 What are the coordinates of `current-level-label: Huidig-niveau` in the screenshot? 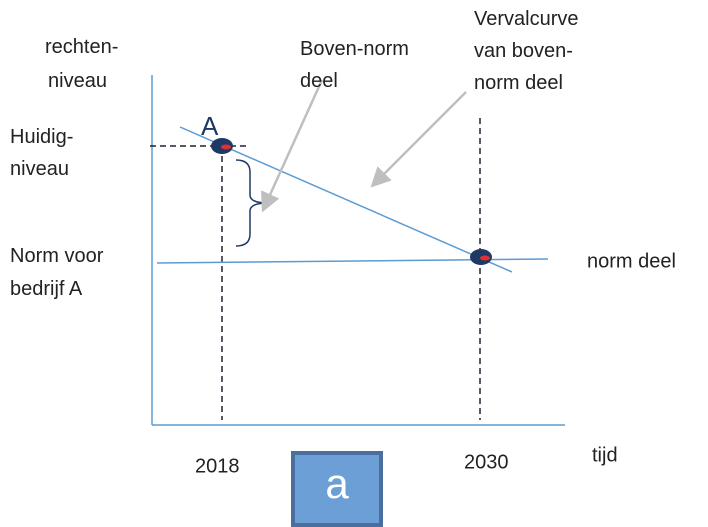 It's located at (41, 153).